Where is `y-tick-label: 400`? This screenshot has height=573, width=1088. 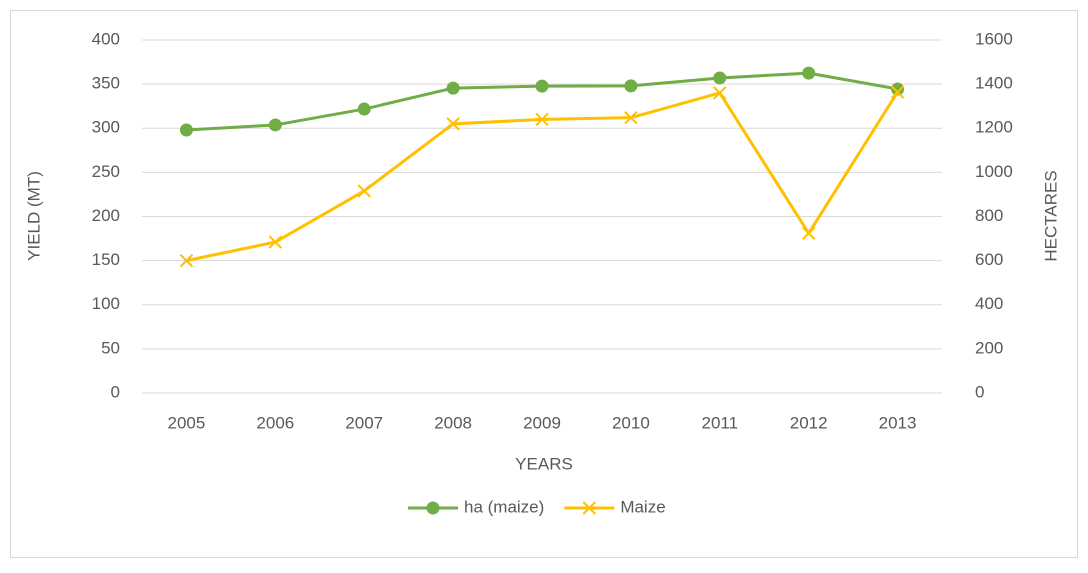
y-tick-label: 400 is located at coordinates (106, 38).